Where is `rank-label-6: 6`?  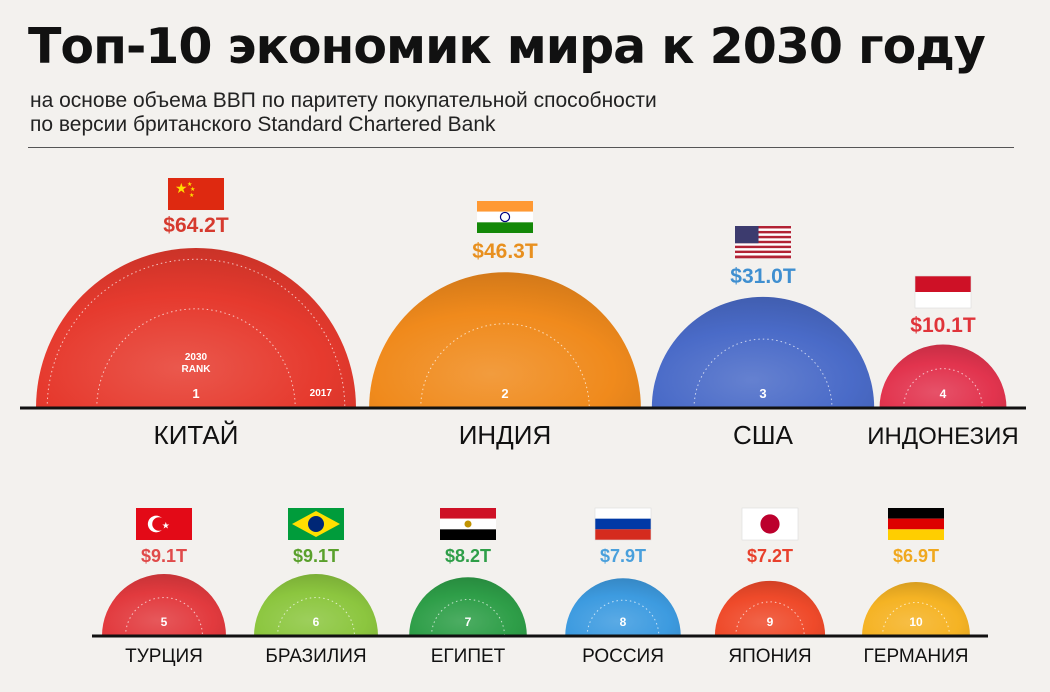 rank-label-6: 6 is located at coordinates (316, 622).